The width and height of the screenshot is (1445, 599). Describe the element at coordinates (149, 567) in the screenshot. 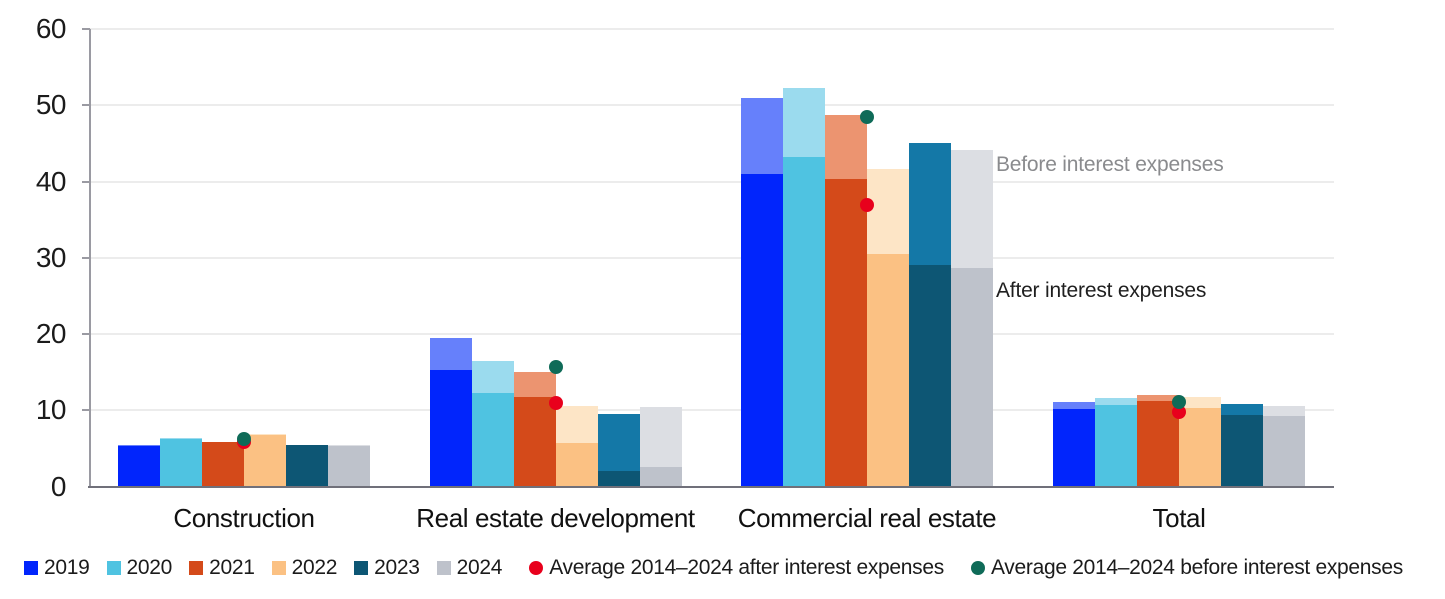

I see `legend-item-2020-label: 2020` at that location.